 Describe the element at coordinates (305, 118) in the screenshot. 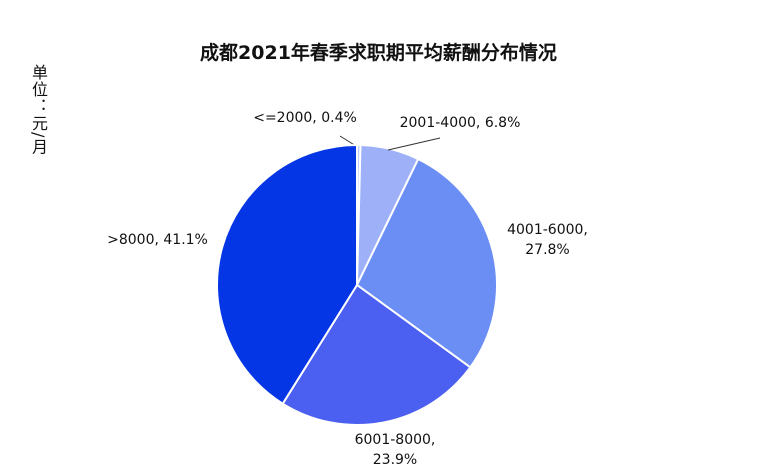

I see `data-label: <=2000, 0.4%` at that location.